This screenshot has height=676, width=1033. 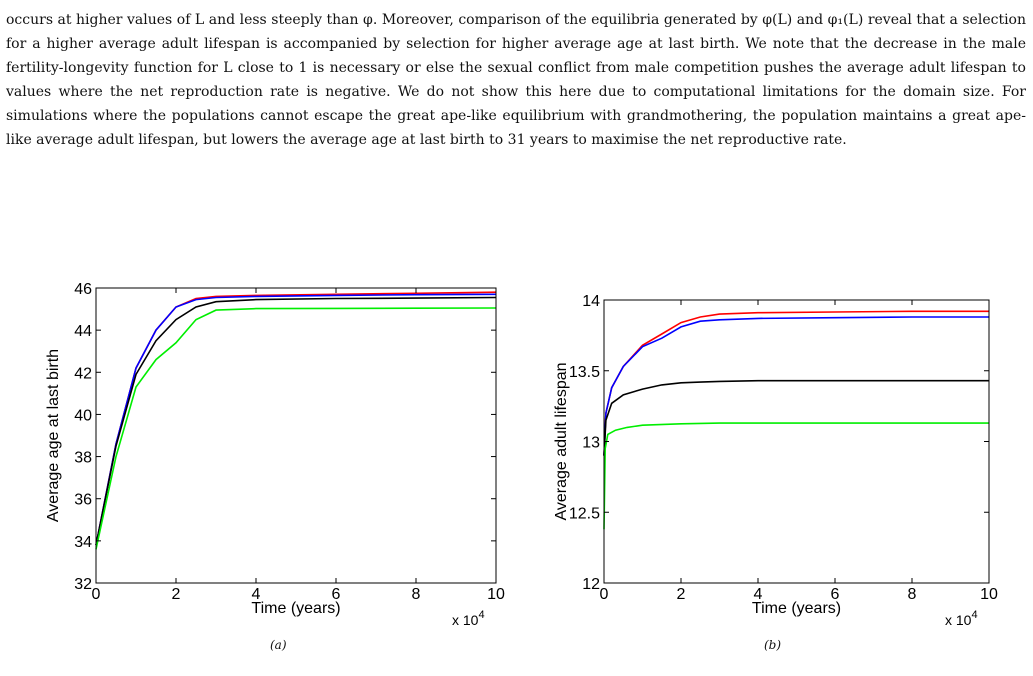 What do you see at coordinates (681, 594) in the screenshot?
I see `b-xtick-label: 2` at bounding box center [681, 594].